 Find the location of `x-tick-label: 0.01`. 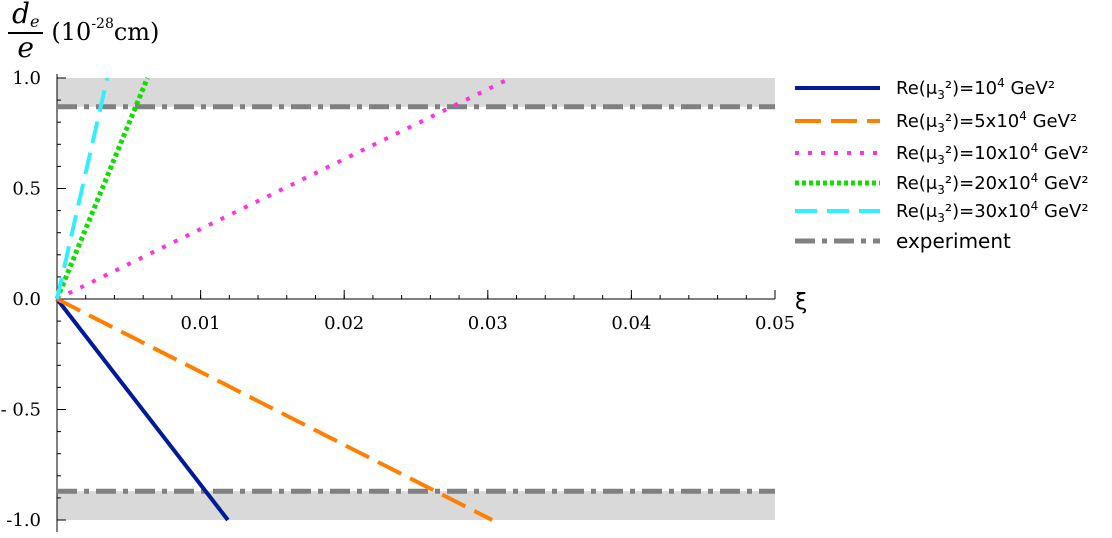

x-tick-label: 0.01 is located at coordinates (201, 323).